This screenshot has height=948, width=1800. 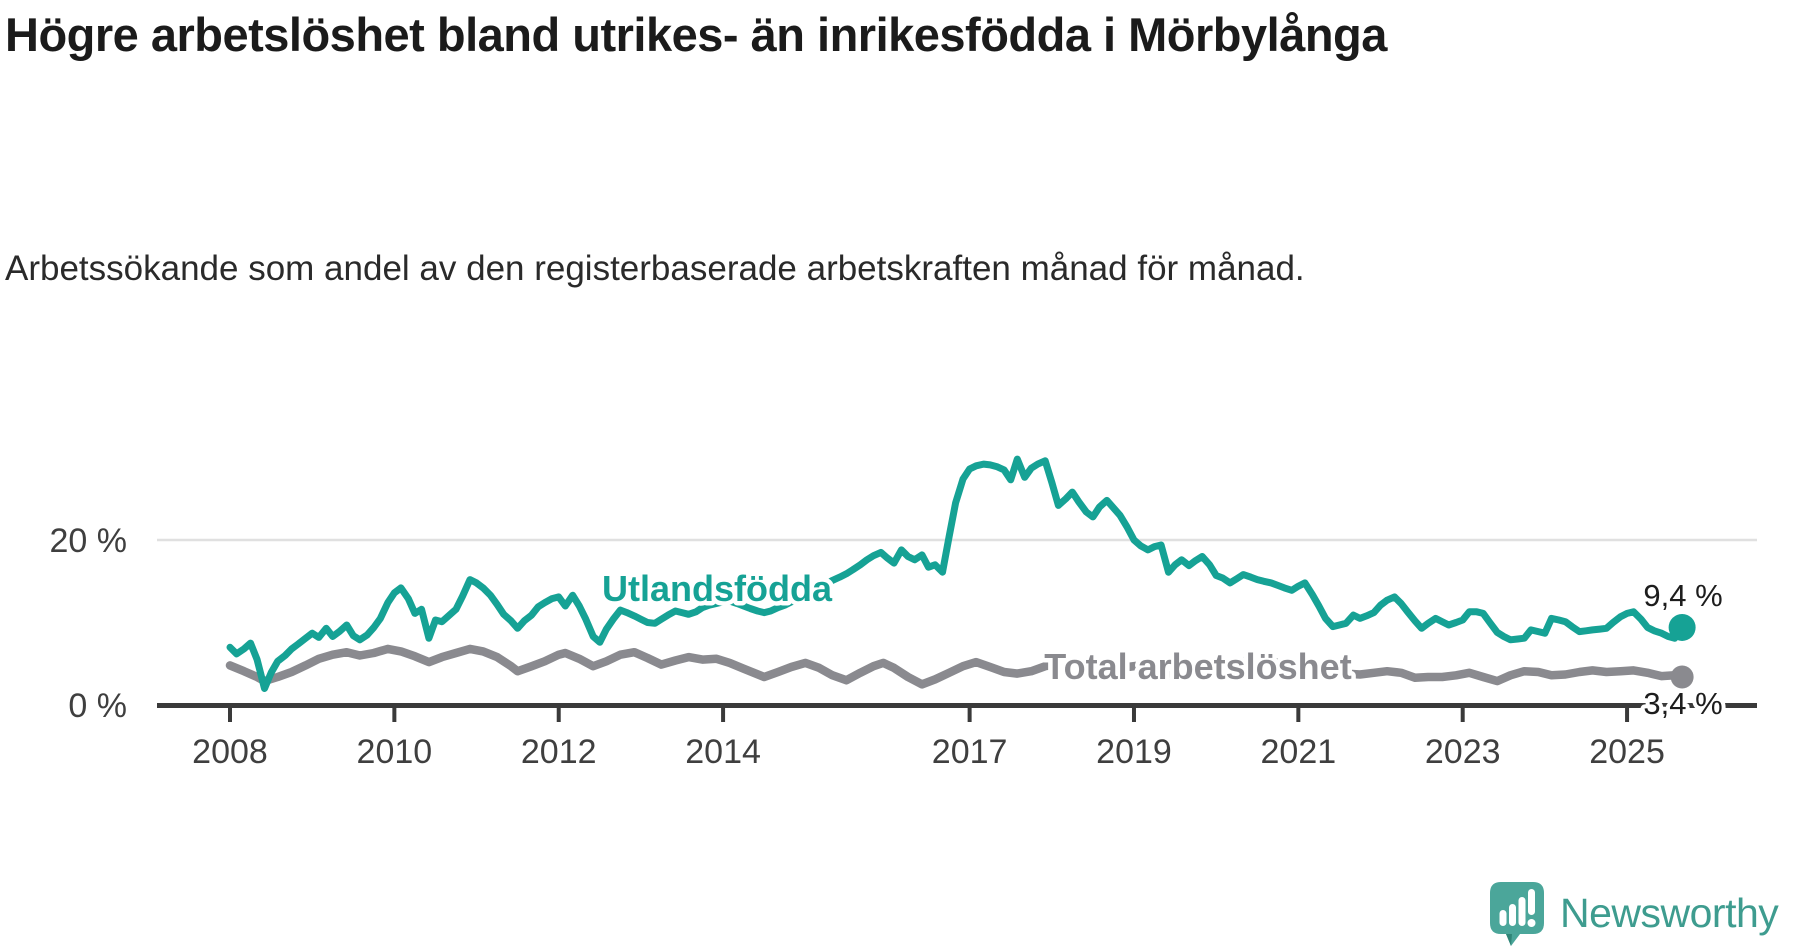 What do you see at coordinates (1517, 914) in the screenshot?
I see `newsworthy-icon` at bounding box center [1517, 914].